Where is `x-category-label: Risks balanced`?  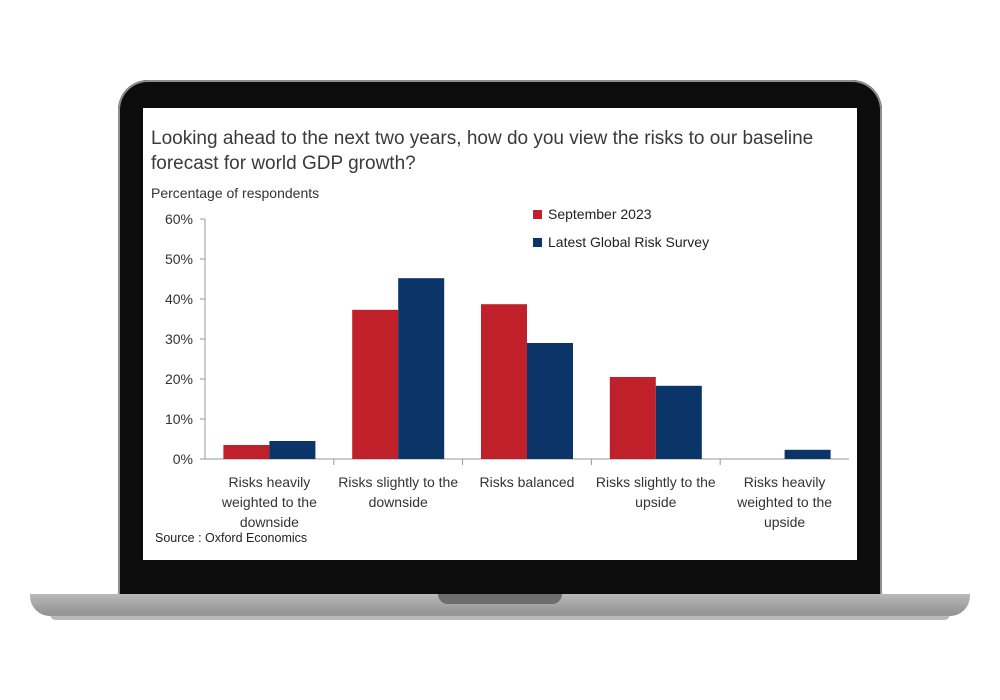 x-category-label: Risks balanced is located at coordinates (527, 482).